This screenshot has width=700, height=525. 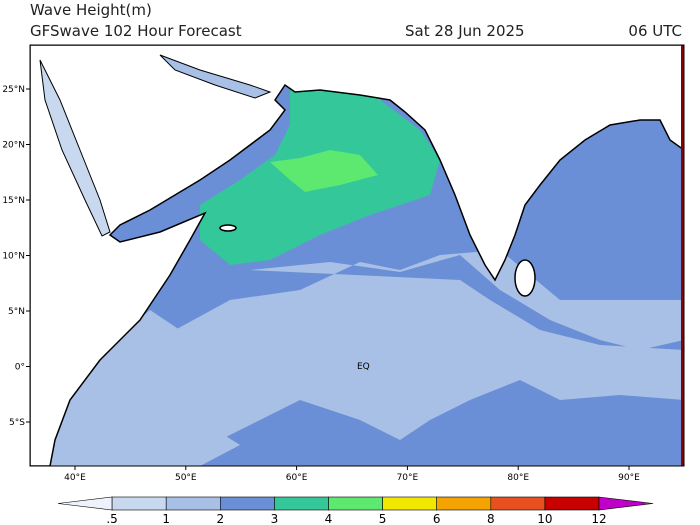 I want to click on subtitle: GFSwave 102 Hour Forecast, so click(x=136, y=31).